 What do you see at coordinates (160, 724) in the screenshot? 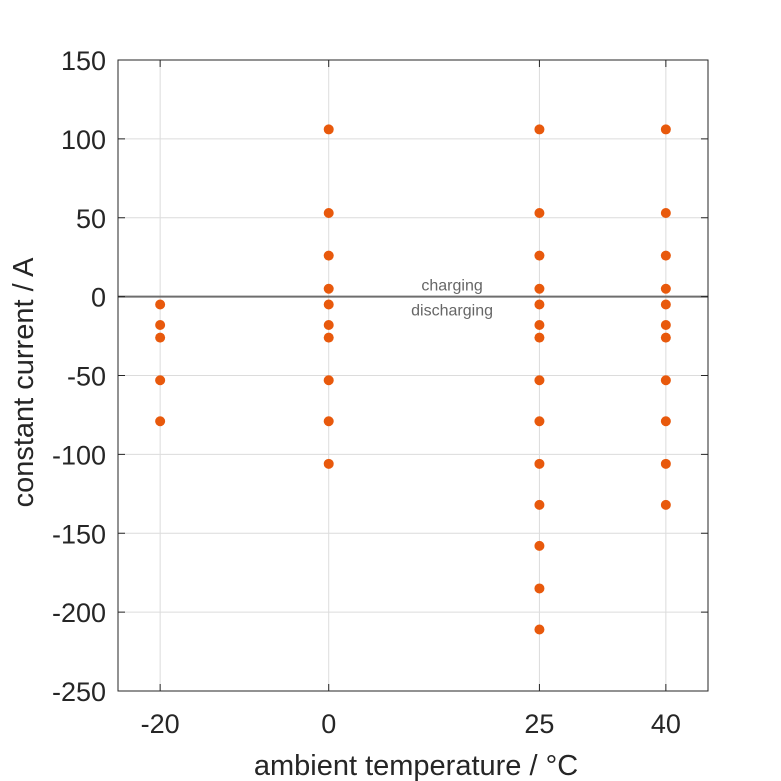
I see `x-tick-label: -20` at bounding box center [160, 724].